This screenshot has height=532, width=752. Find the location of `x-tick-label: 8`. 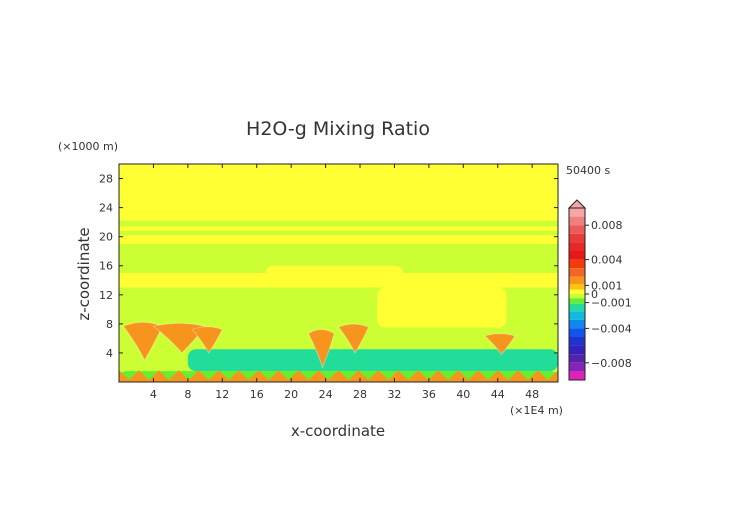

x-tick-label: 8 is located at coordinates (187, 394).